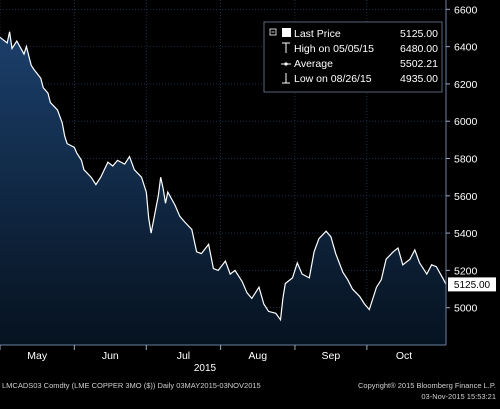  I want to click on y-axis-ticks: 5000 5200 5400 5600 5800 6000 6200 6400 6600, so click(462, 159).